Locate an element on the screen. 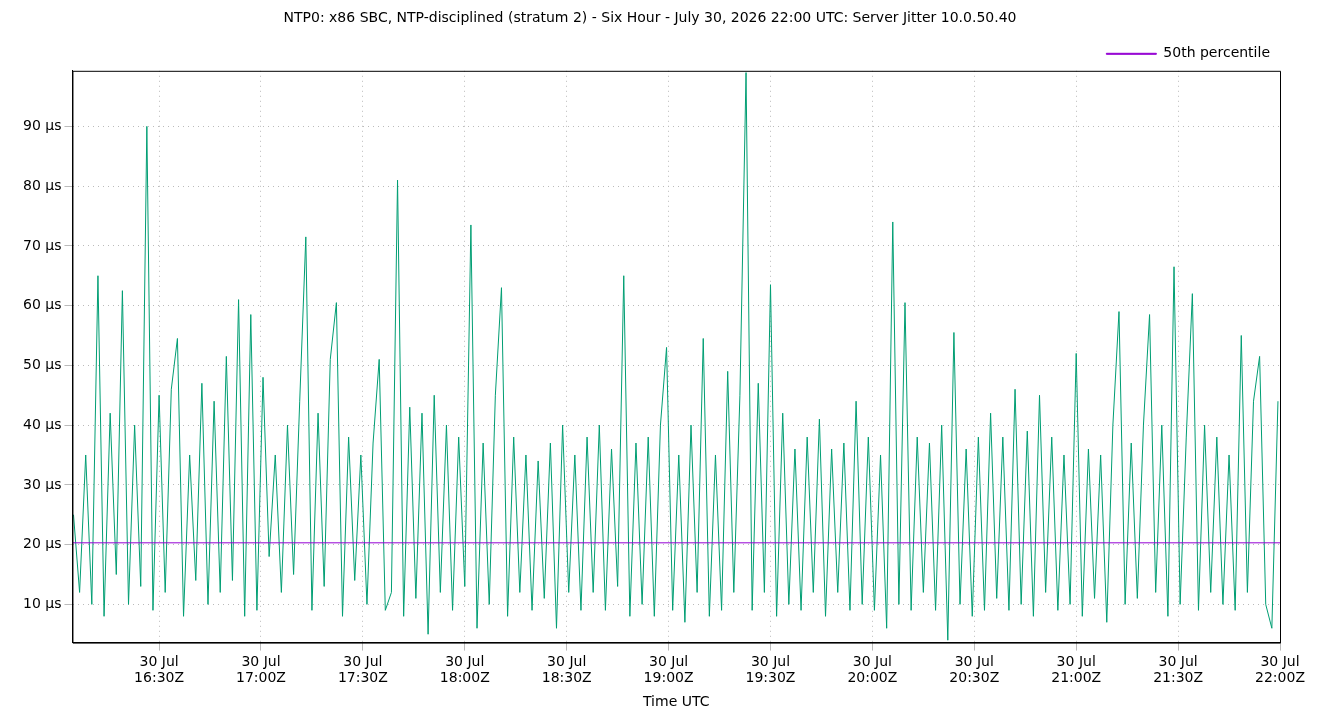 The width and height of the screenshot is (1340, 720). y-tick-label: 90 µs is located at coordinates (42, 125).